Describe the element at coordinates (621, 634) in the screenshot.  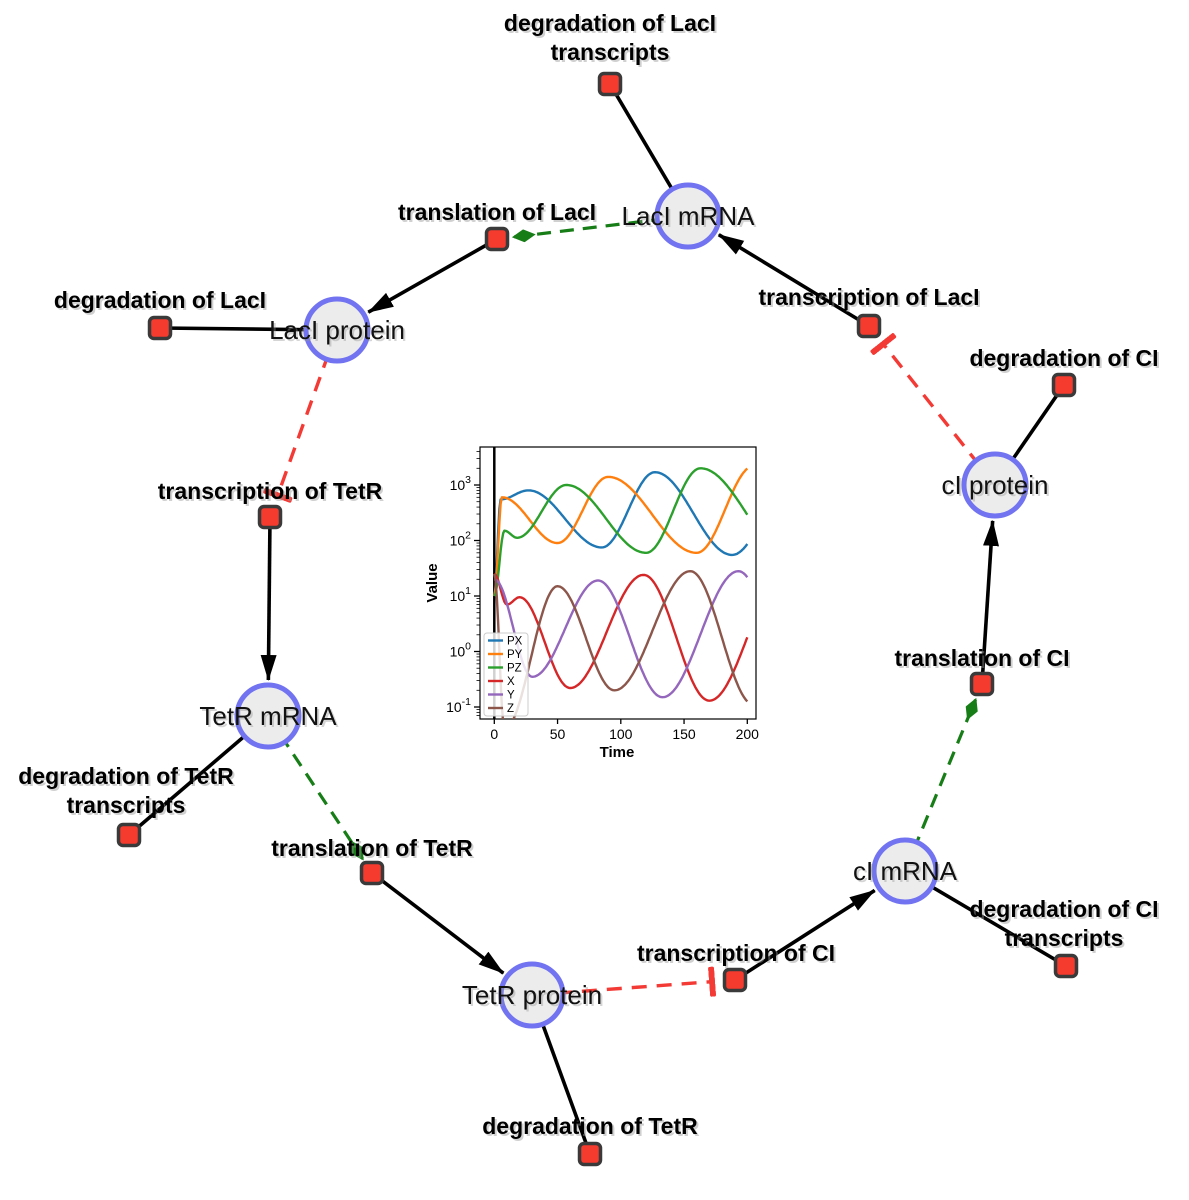
I see `series-curve-Y` at that location.